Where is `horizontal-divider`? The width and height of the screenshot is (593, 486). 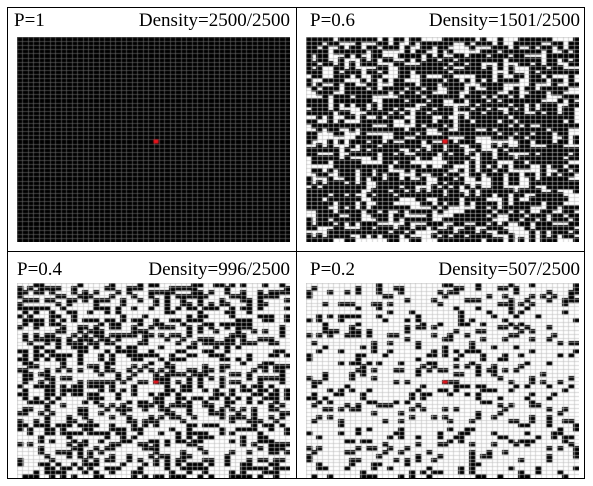
horizontal-divider is located at coordinates (296, 251).